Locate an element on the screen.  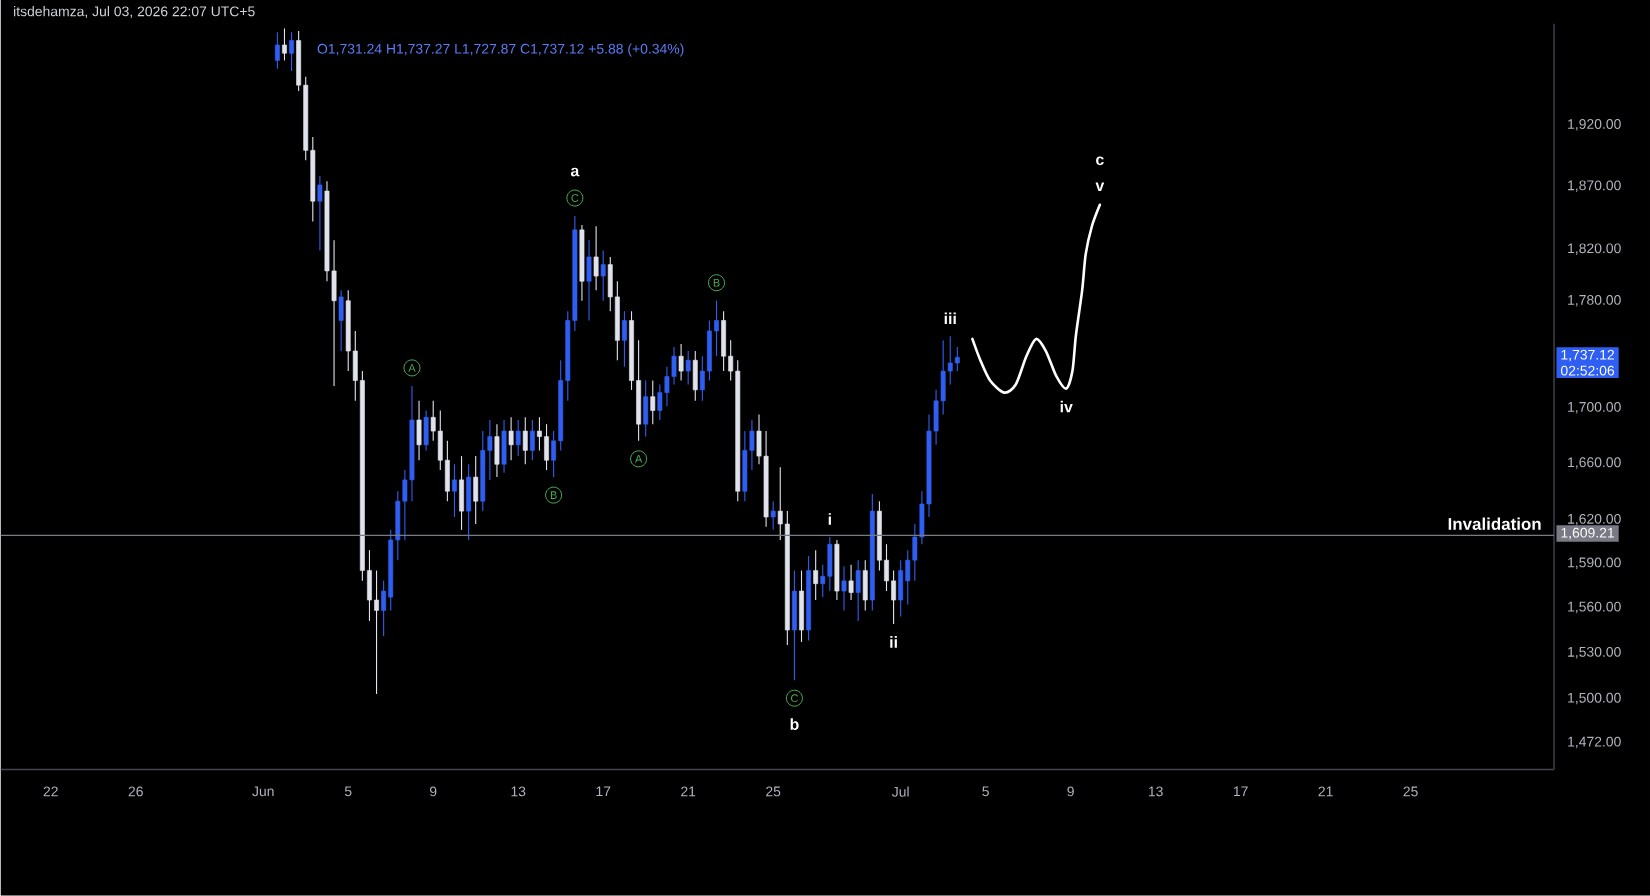
ref-line-label: Invalidation is located at coordinates (1494, 524).